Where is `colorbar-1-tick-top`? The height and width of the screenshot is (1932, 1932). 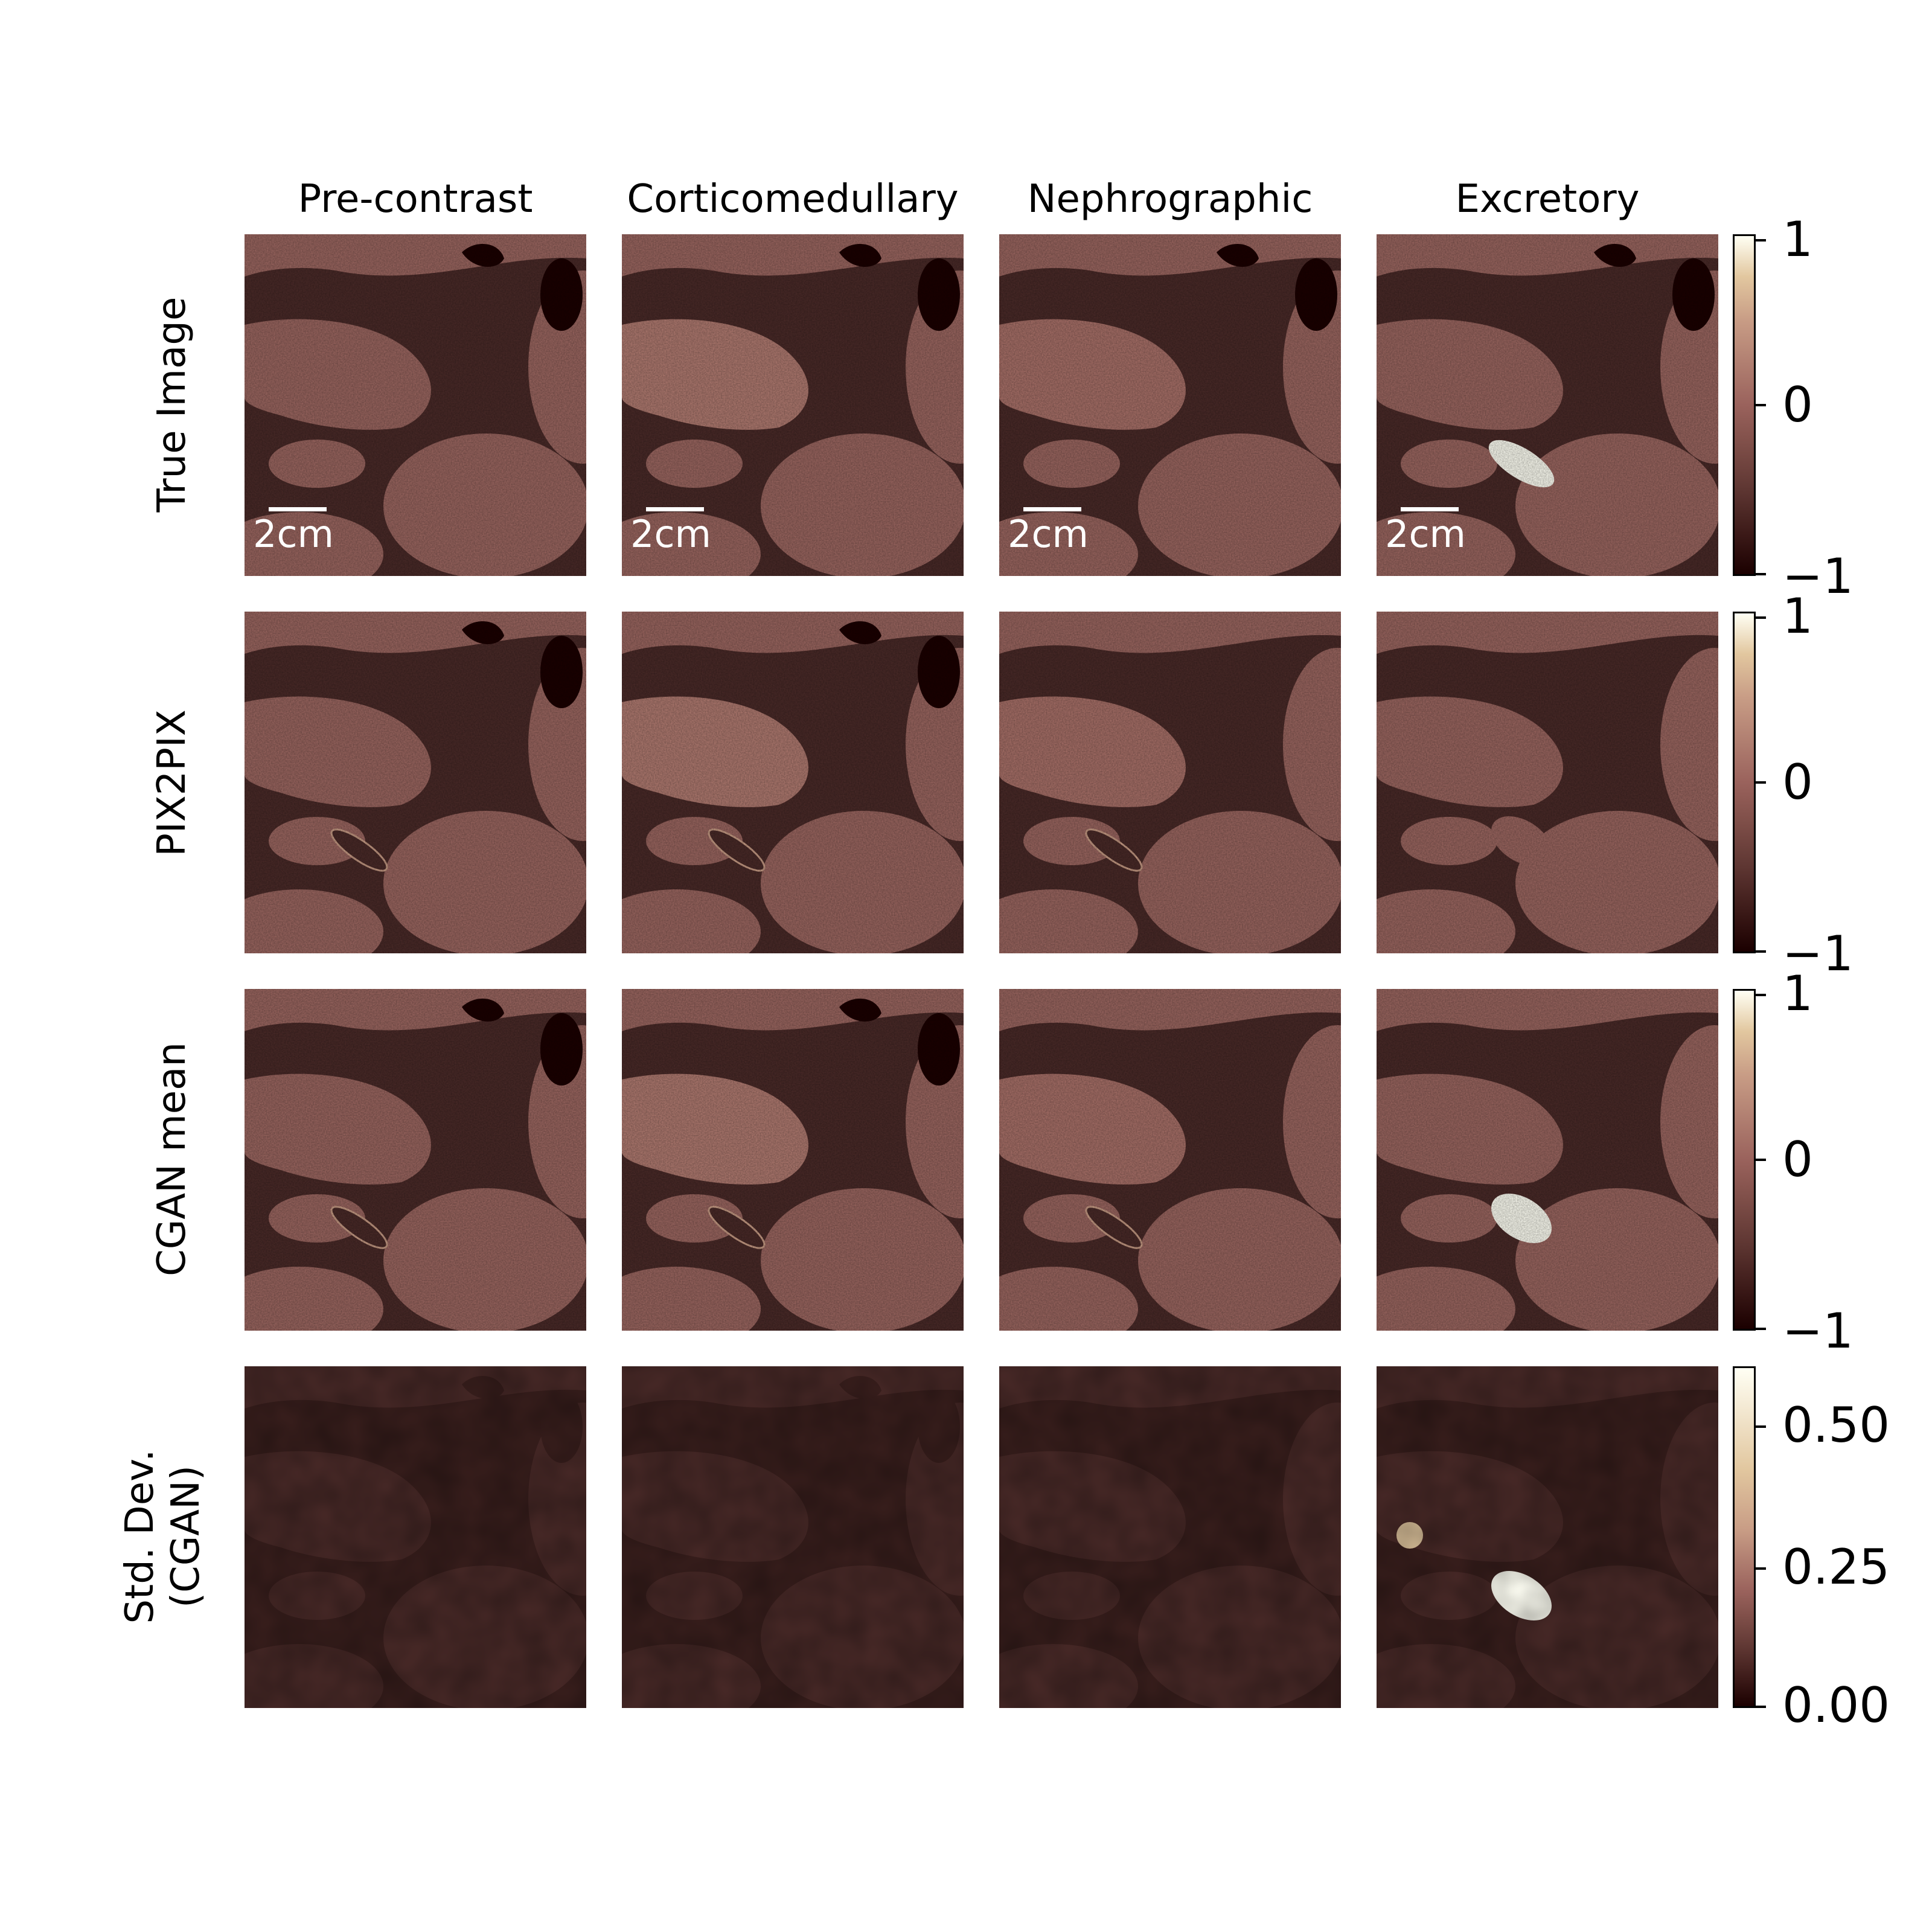
colorbar-1-tick-top is located at coordinates (1760, 241).